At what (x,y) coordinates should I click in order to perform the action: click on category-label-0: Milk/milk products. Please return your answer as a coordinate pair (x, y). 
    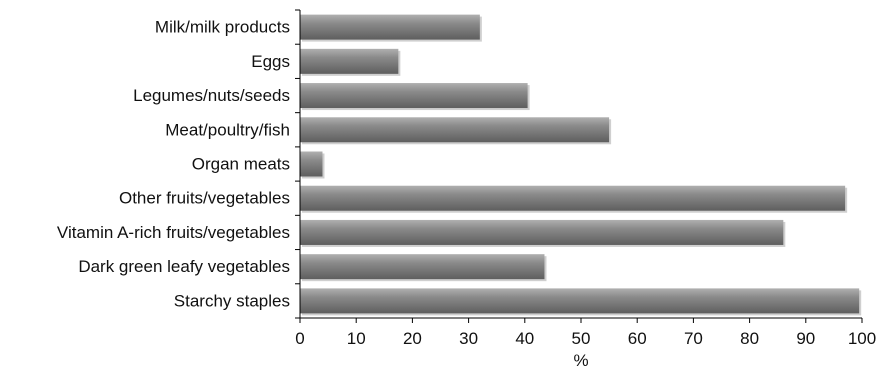
    Looking at the image, I should click on (222, 27).